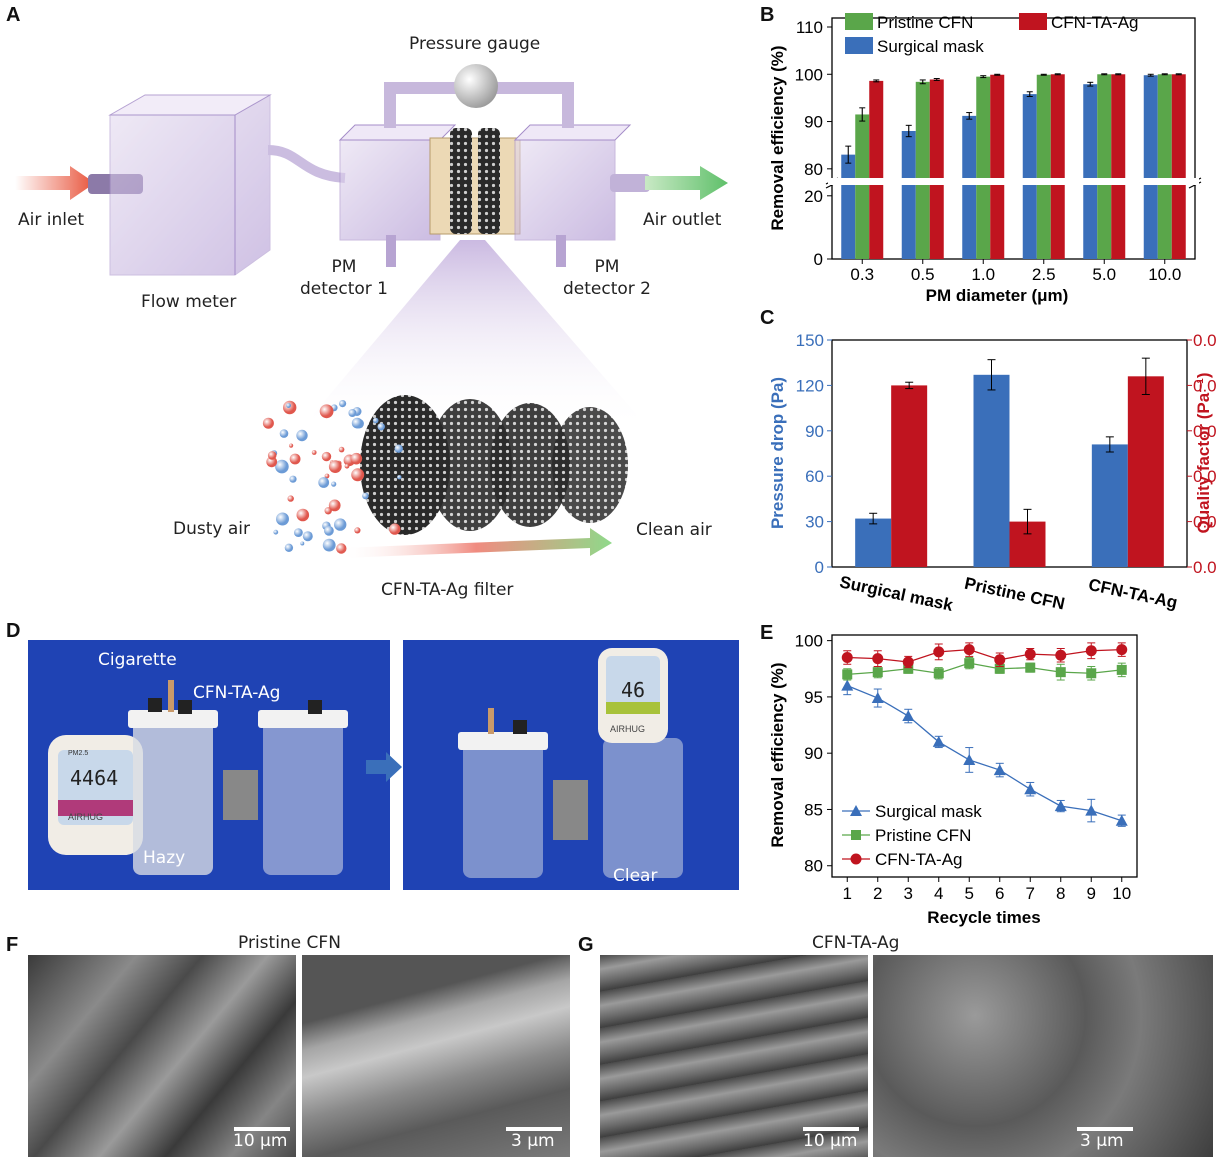  What do you see at coordinates (260, 1141) in the screenshot?
I see `scale-label: 10 μm` at bounding box center [260, 1141].